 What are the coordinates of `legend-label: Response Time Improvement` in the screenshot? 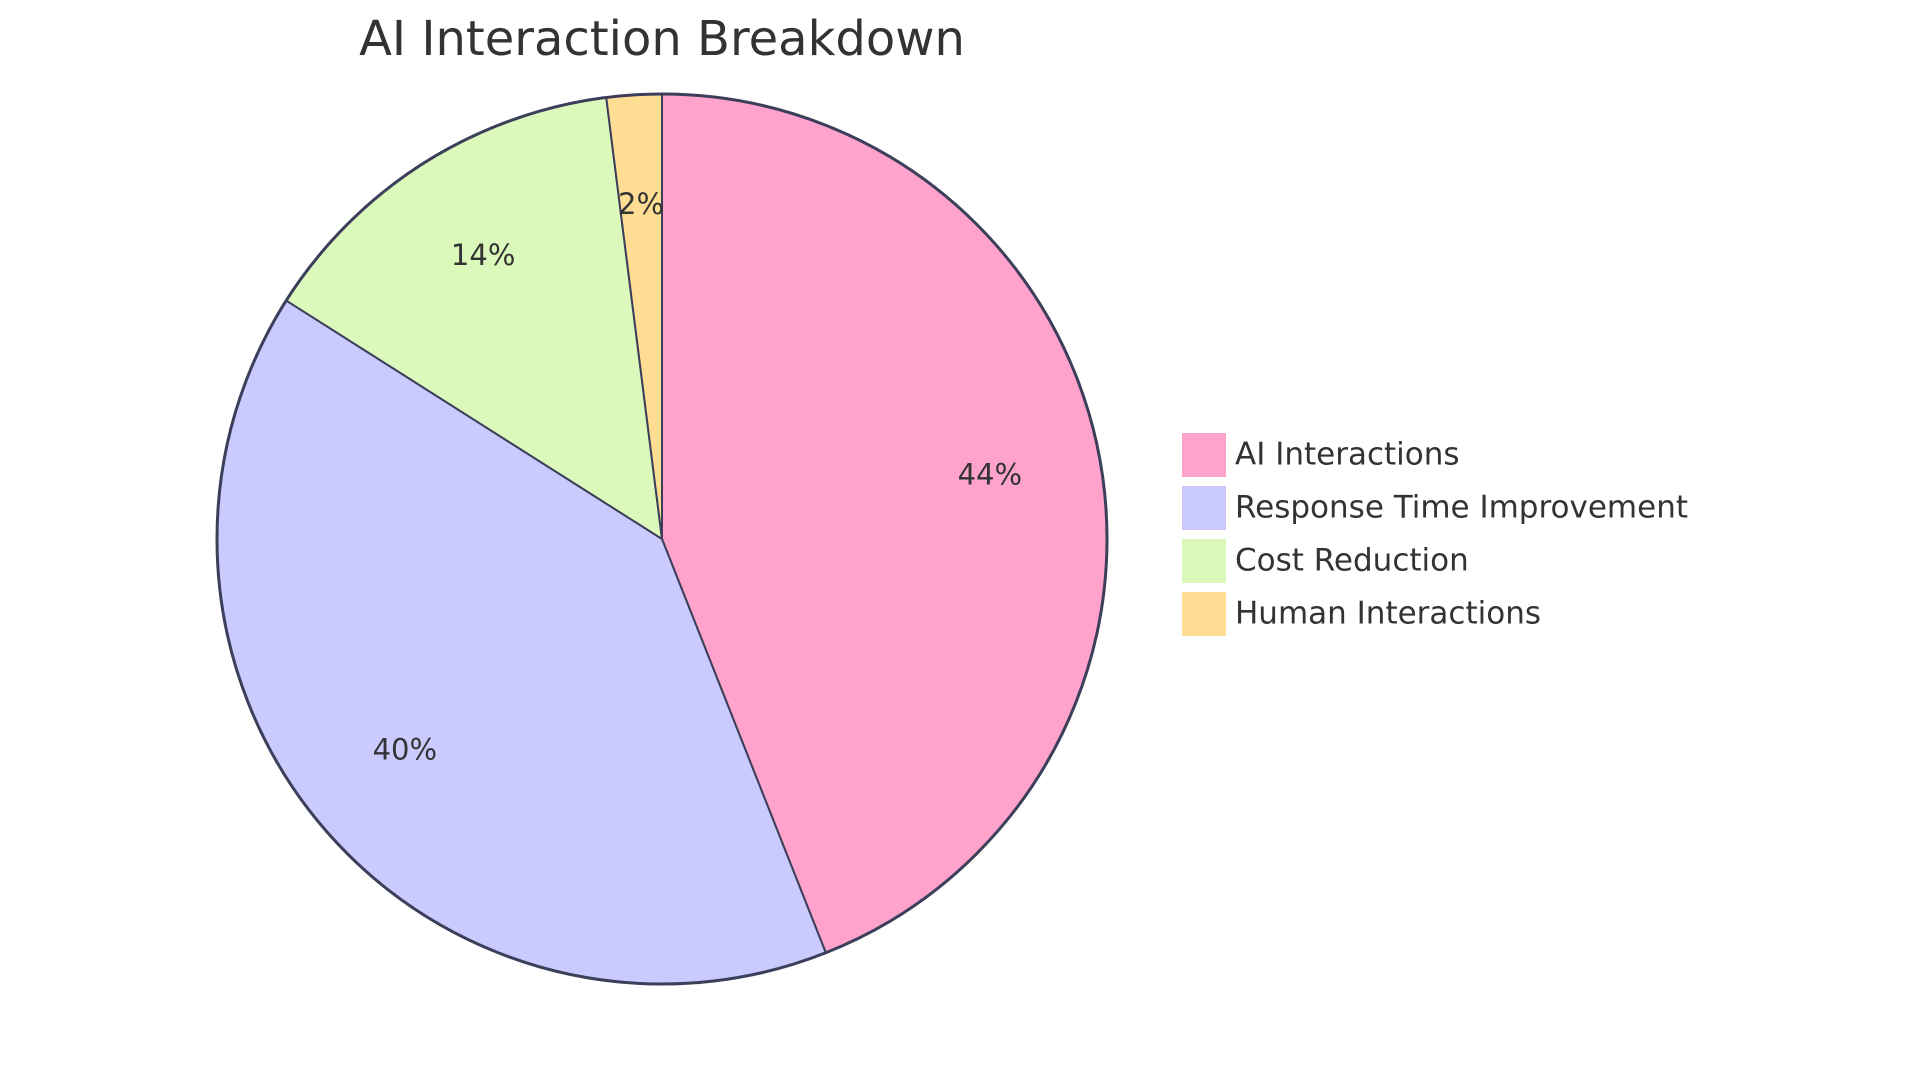 It's located at (1461, 508).